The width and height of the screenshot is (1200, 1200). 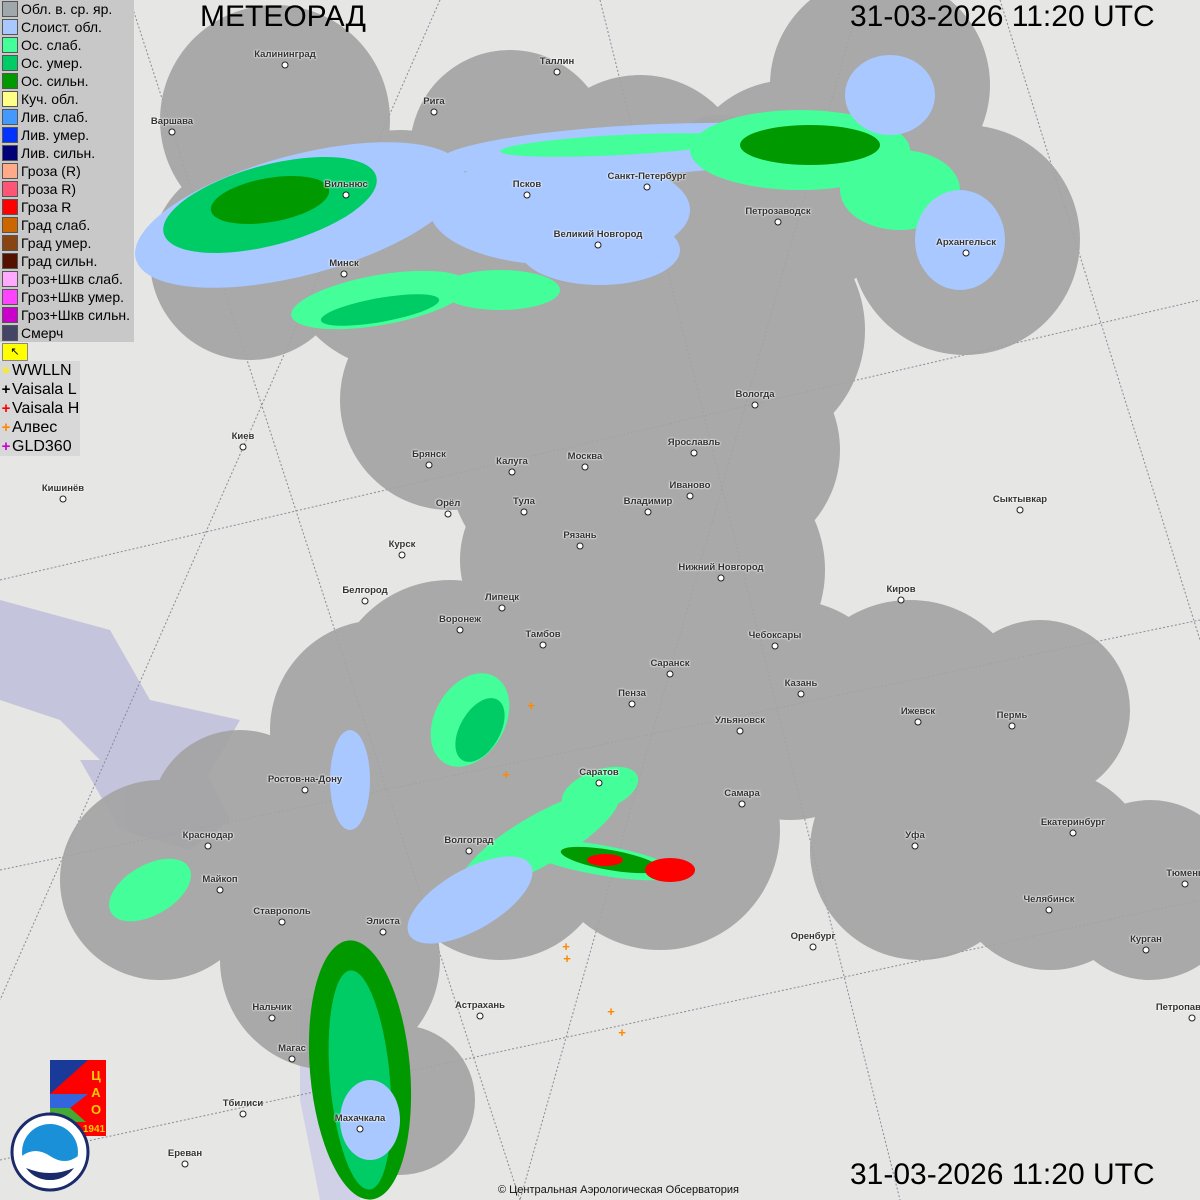 What do you see at coordinates (220, 879) in the screenshot?
I see `city-label: Майкоп` at bounding box center [220, 879].